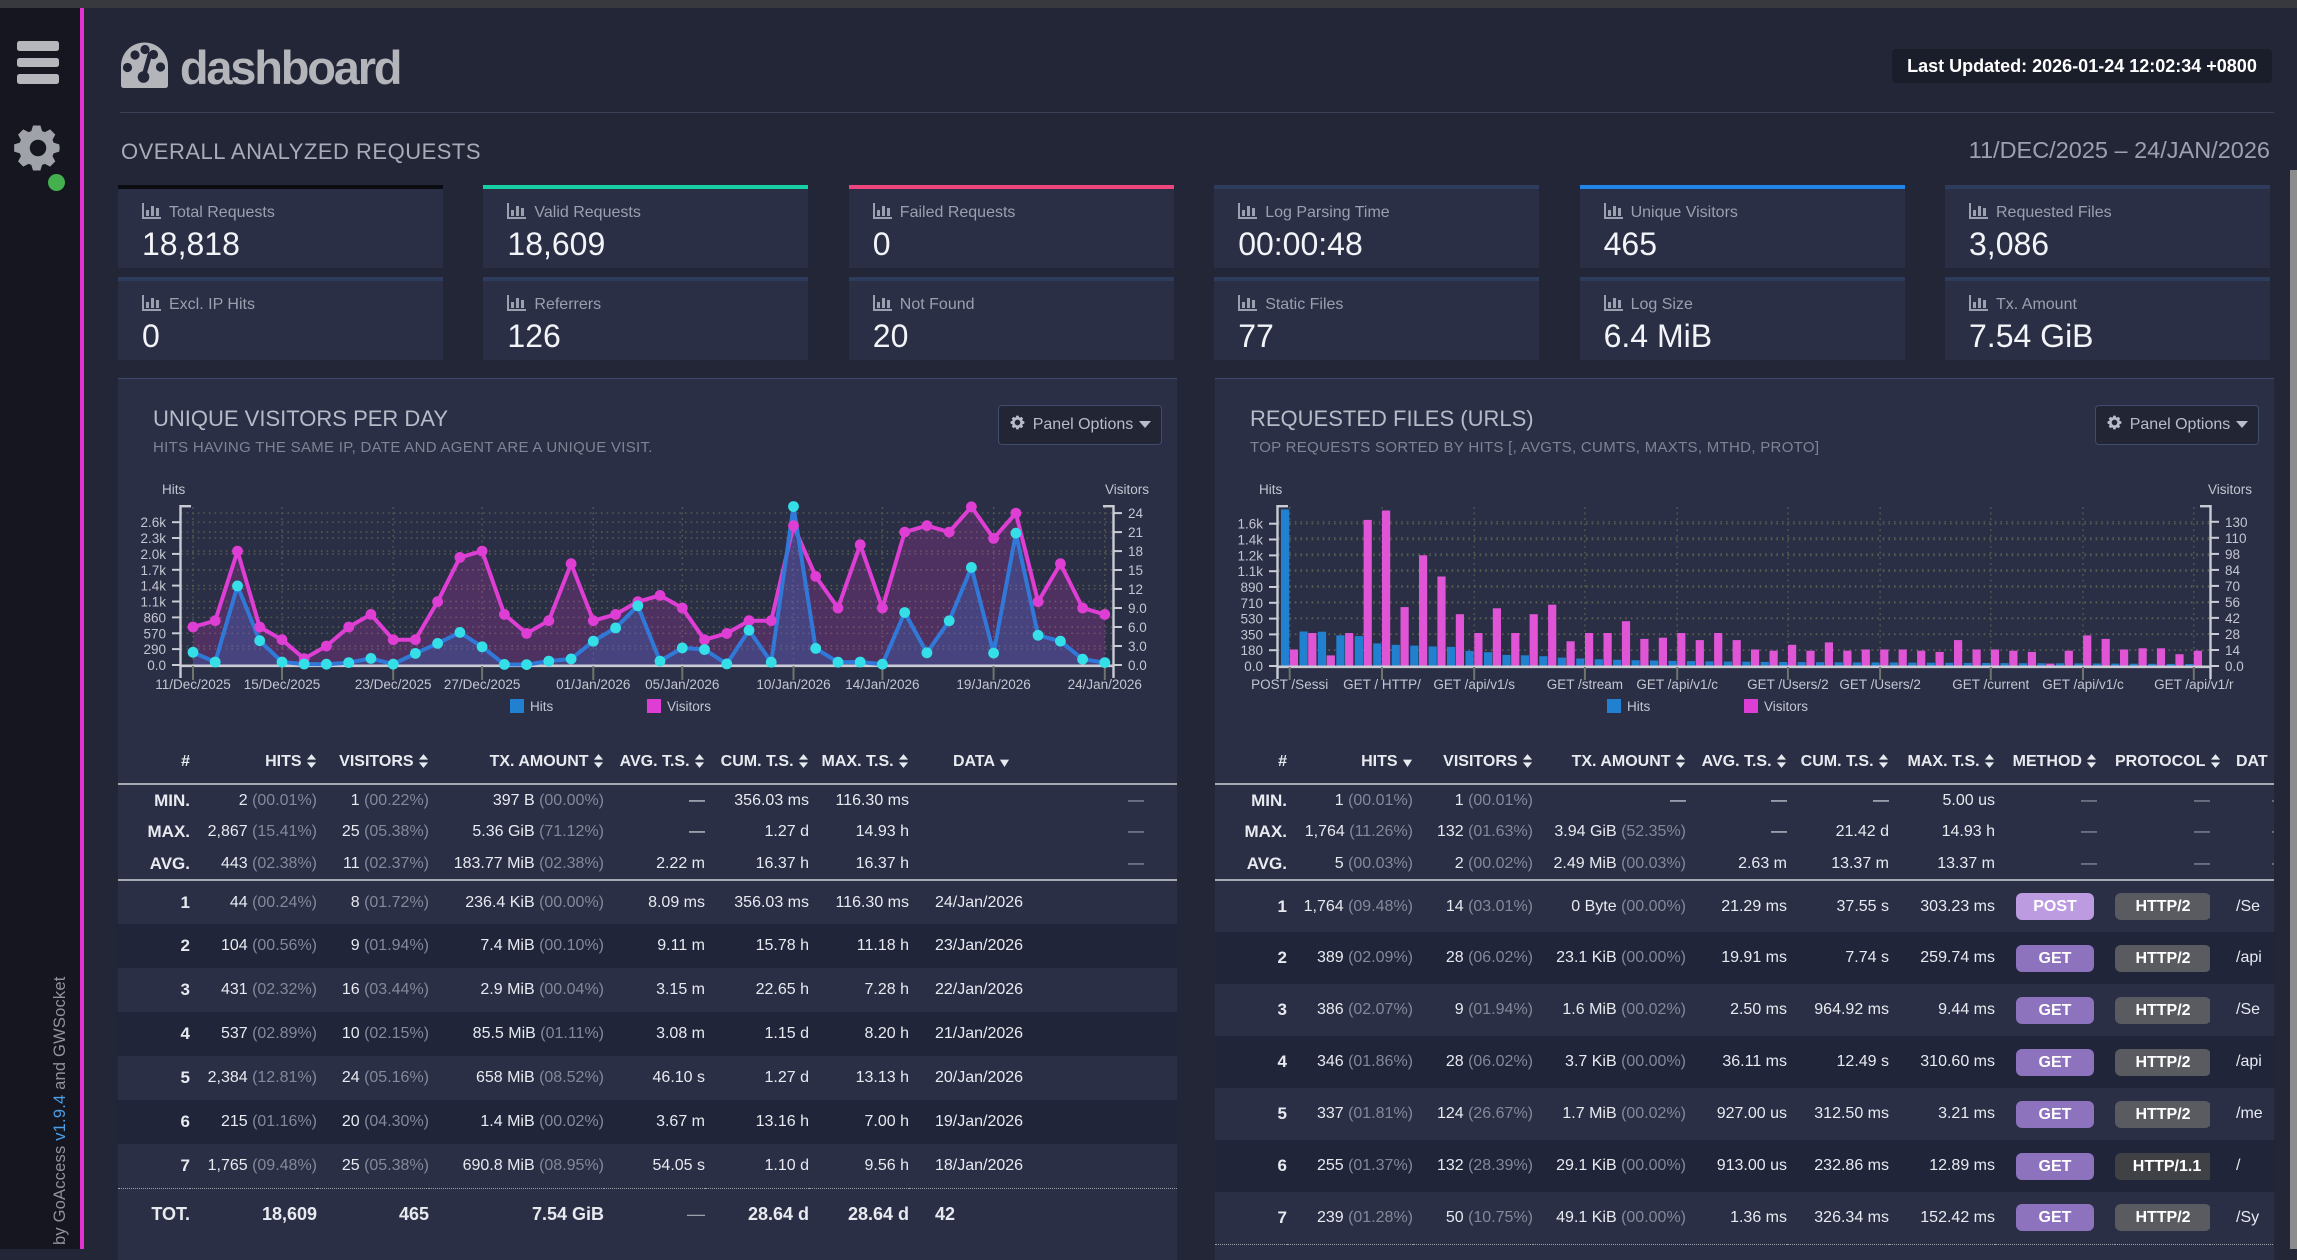 Image resolution: width=2297 pixels, height=1260 pixels. What do you see at coordinates (793, 684) in the screenshot?
I see `svg-text: 10/Jan/2026` at bounding box center [793, 684].